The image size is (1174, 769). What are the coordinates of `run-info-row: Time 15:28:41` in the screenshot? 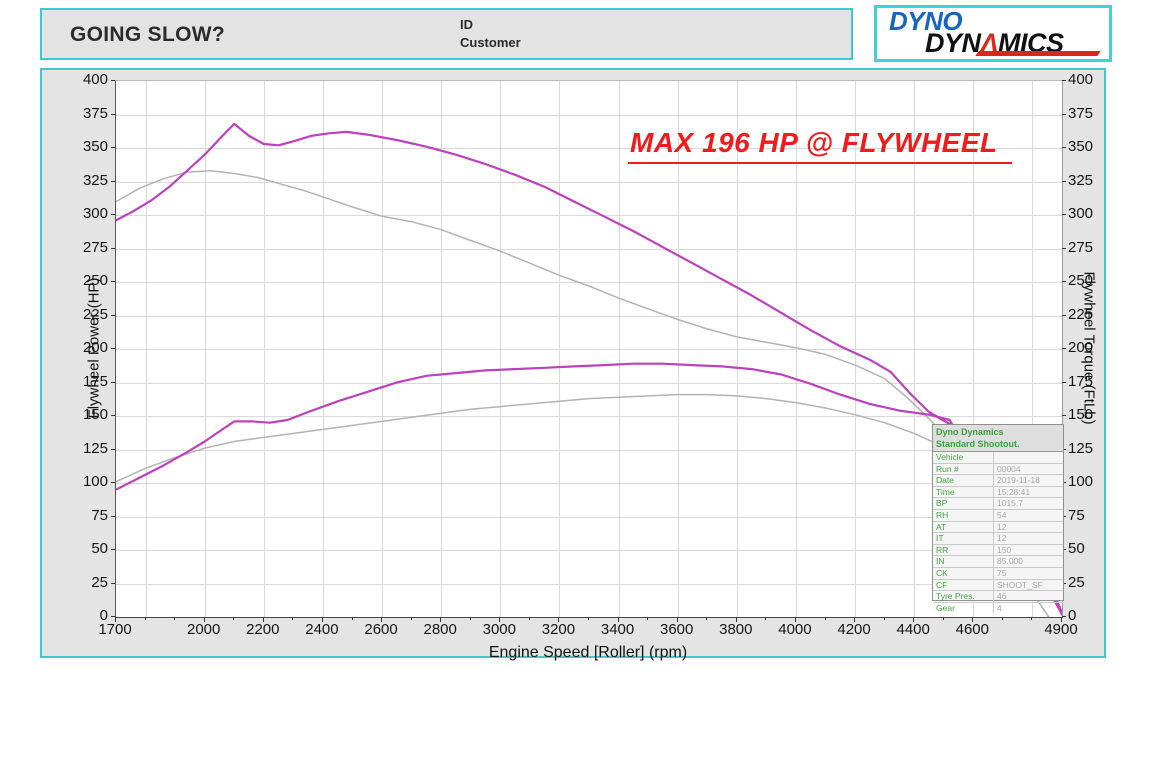 It's located at (998, 491).